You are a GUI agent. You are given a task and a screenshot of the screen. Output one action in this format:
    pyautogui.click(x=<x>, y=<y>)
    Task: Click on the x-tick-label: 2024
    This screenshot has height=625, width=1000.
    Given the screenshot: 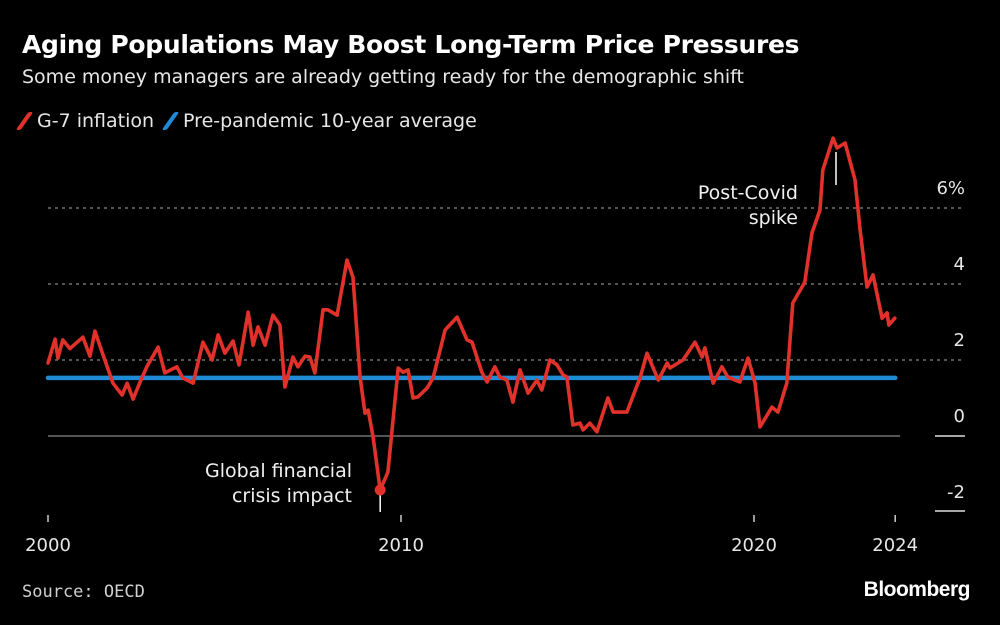 What is the action you would take?
    pyautogui.click(x=895, y=545)
    